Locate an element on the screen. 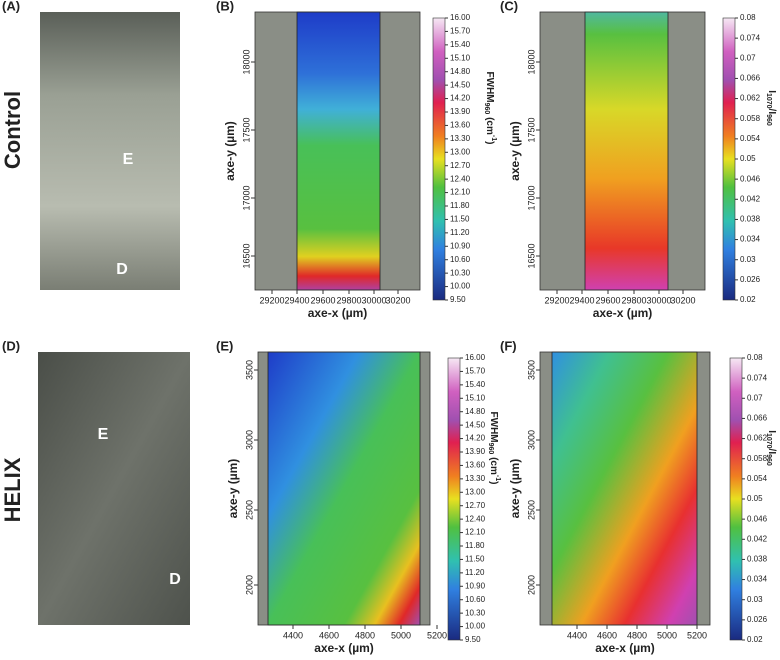  colorbar-tick-label: 10.00 is located at coordinates (475, 626).